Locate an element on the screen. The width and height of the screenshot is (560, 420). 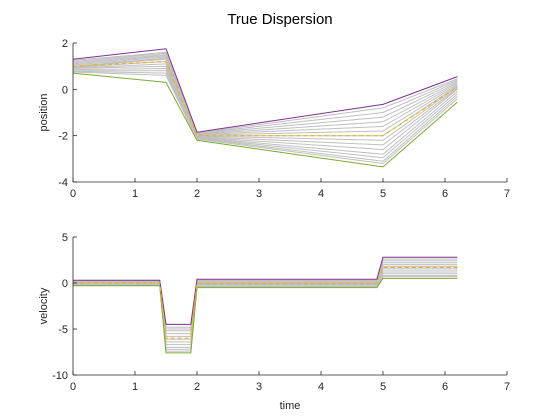
y-tick-label: -2 is located at coordinates (63, 137).